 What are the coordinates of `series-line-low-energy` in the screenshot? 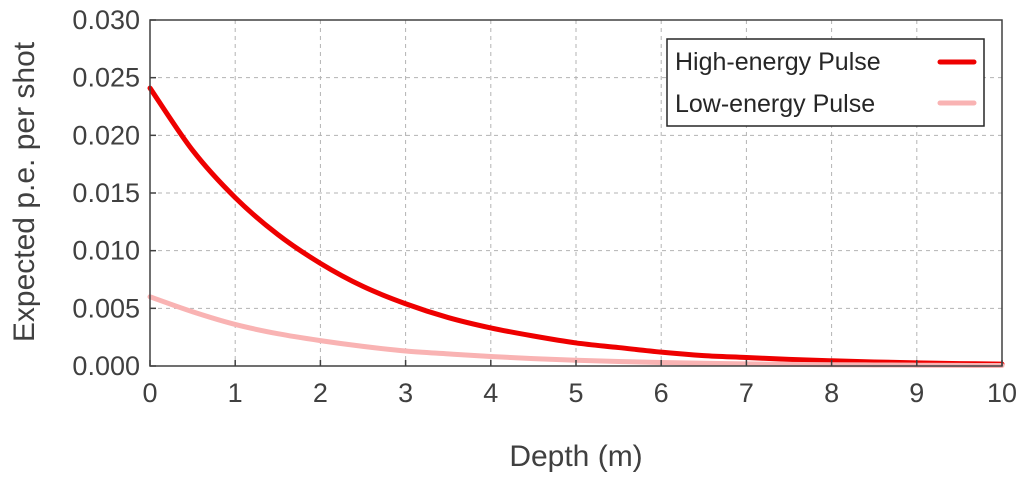 It's located at (576, 331).